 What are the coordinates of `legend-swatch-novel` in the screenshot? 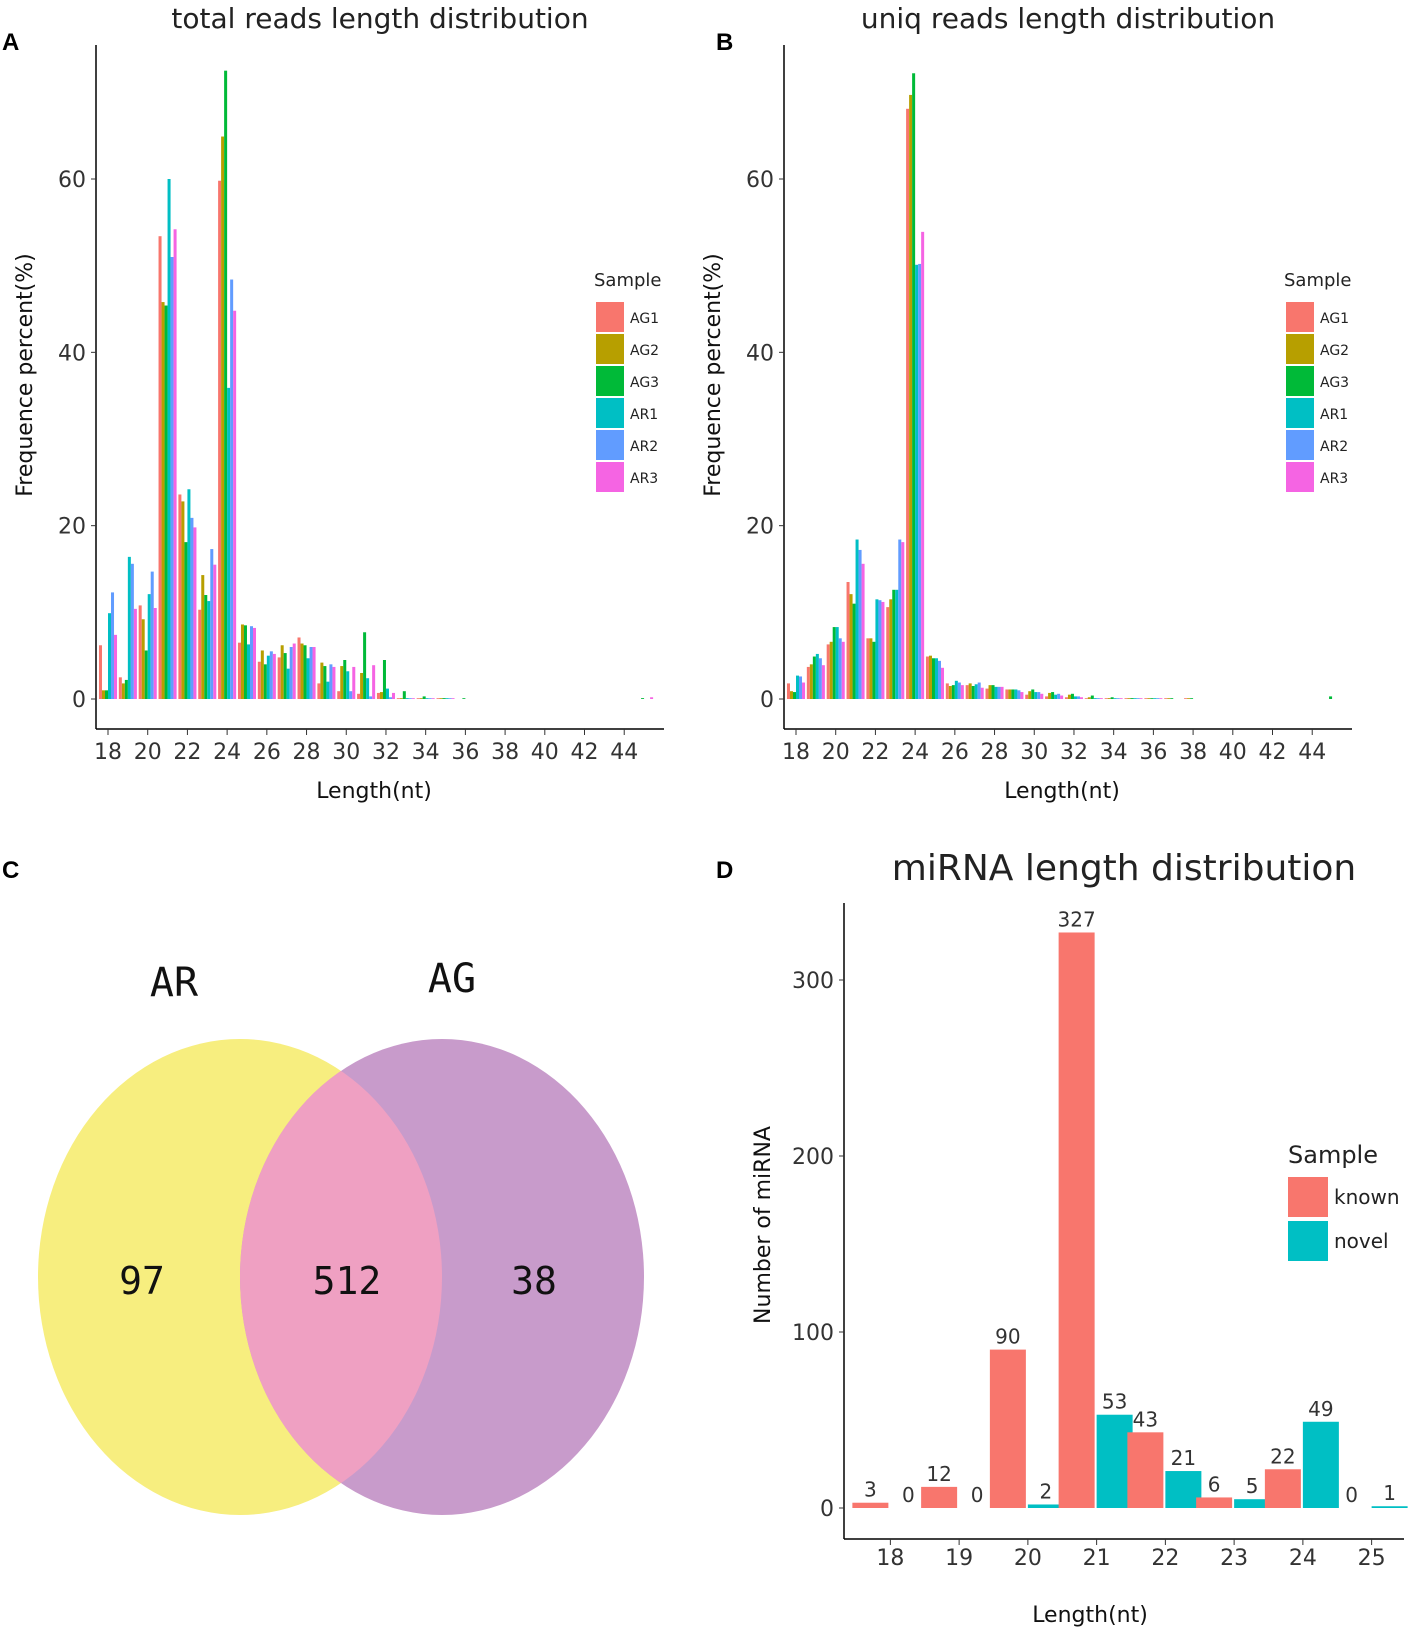 It's located at (1308, 1241).